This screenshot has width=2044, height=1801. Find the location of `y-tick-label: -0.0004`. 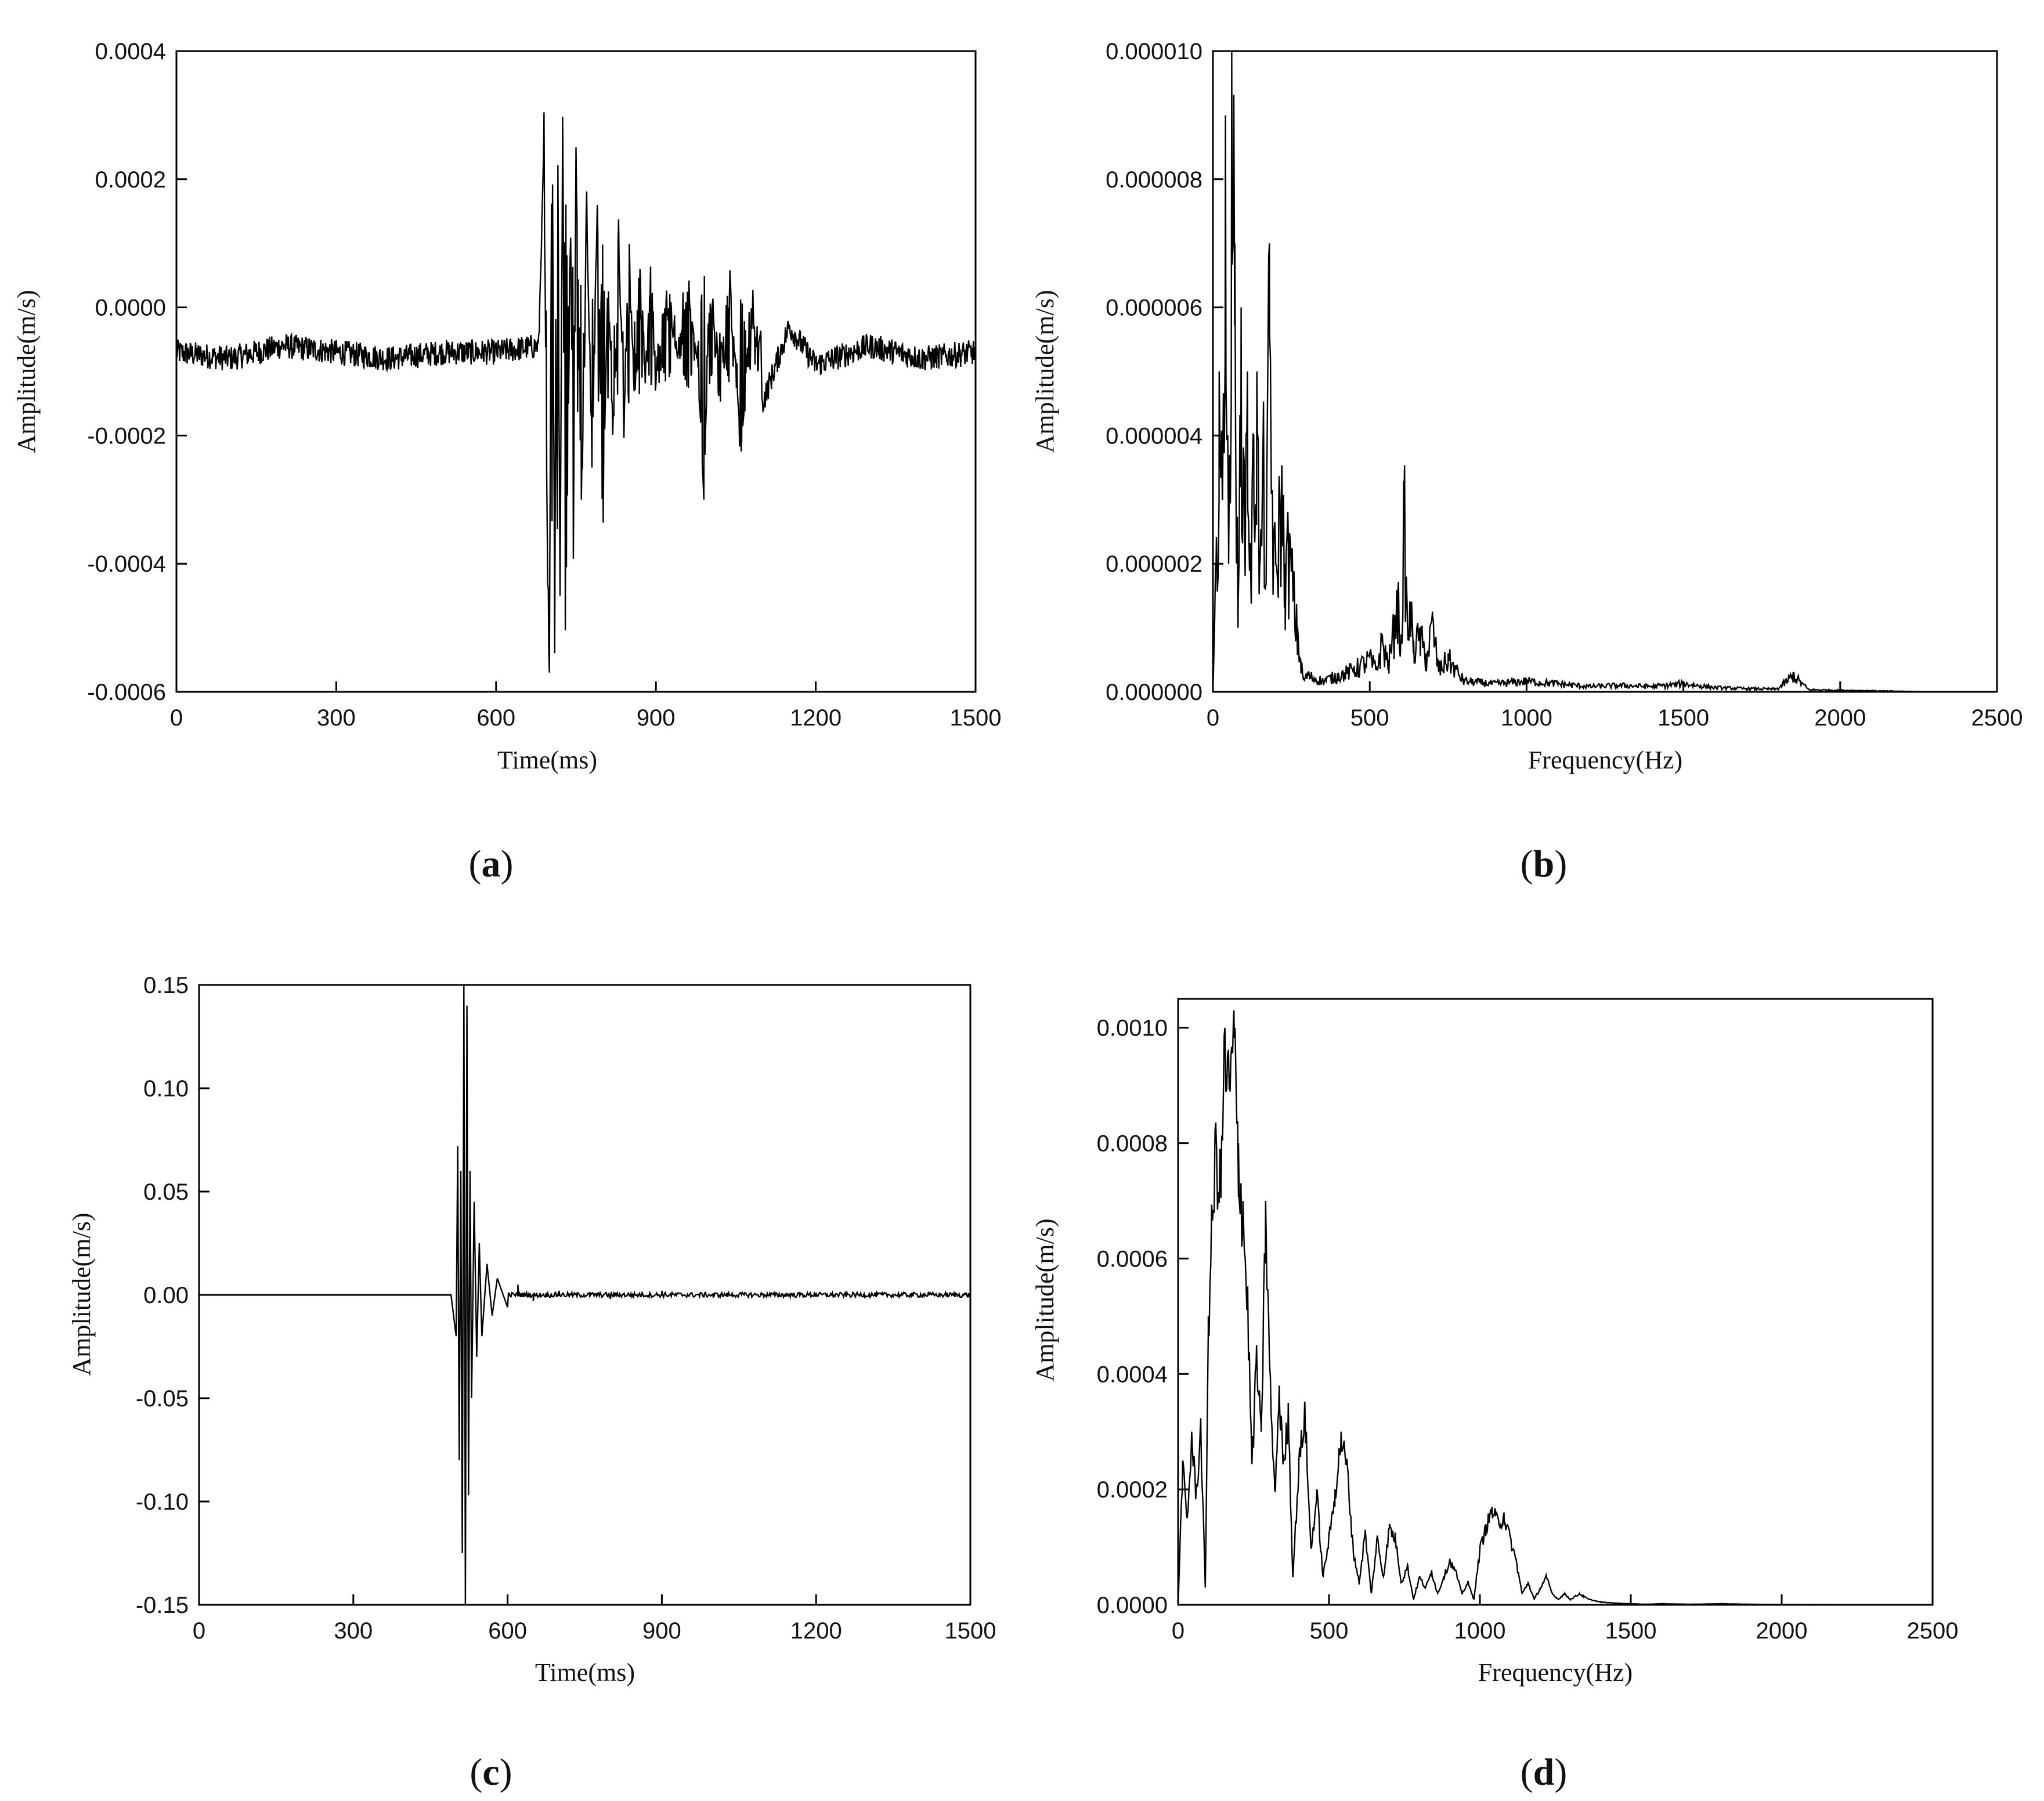

y-tick-label: -0.0004 is located at coordinates (127, 564).